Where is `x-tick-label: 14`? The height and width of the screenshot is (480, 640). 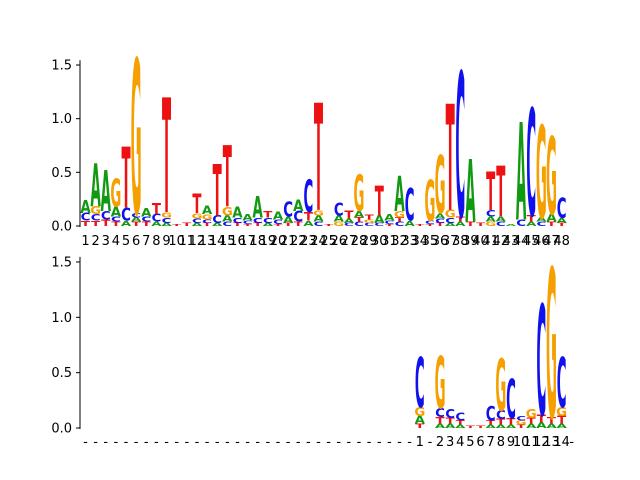
x-tick-label: 14 is located at coordinates (217, 241).